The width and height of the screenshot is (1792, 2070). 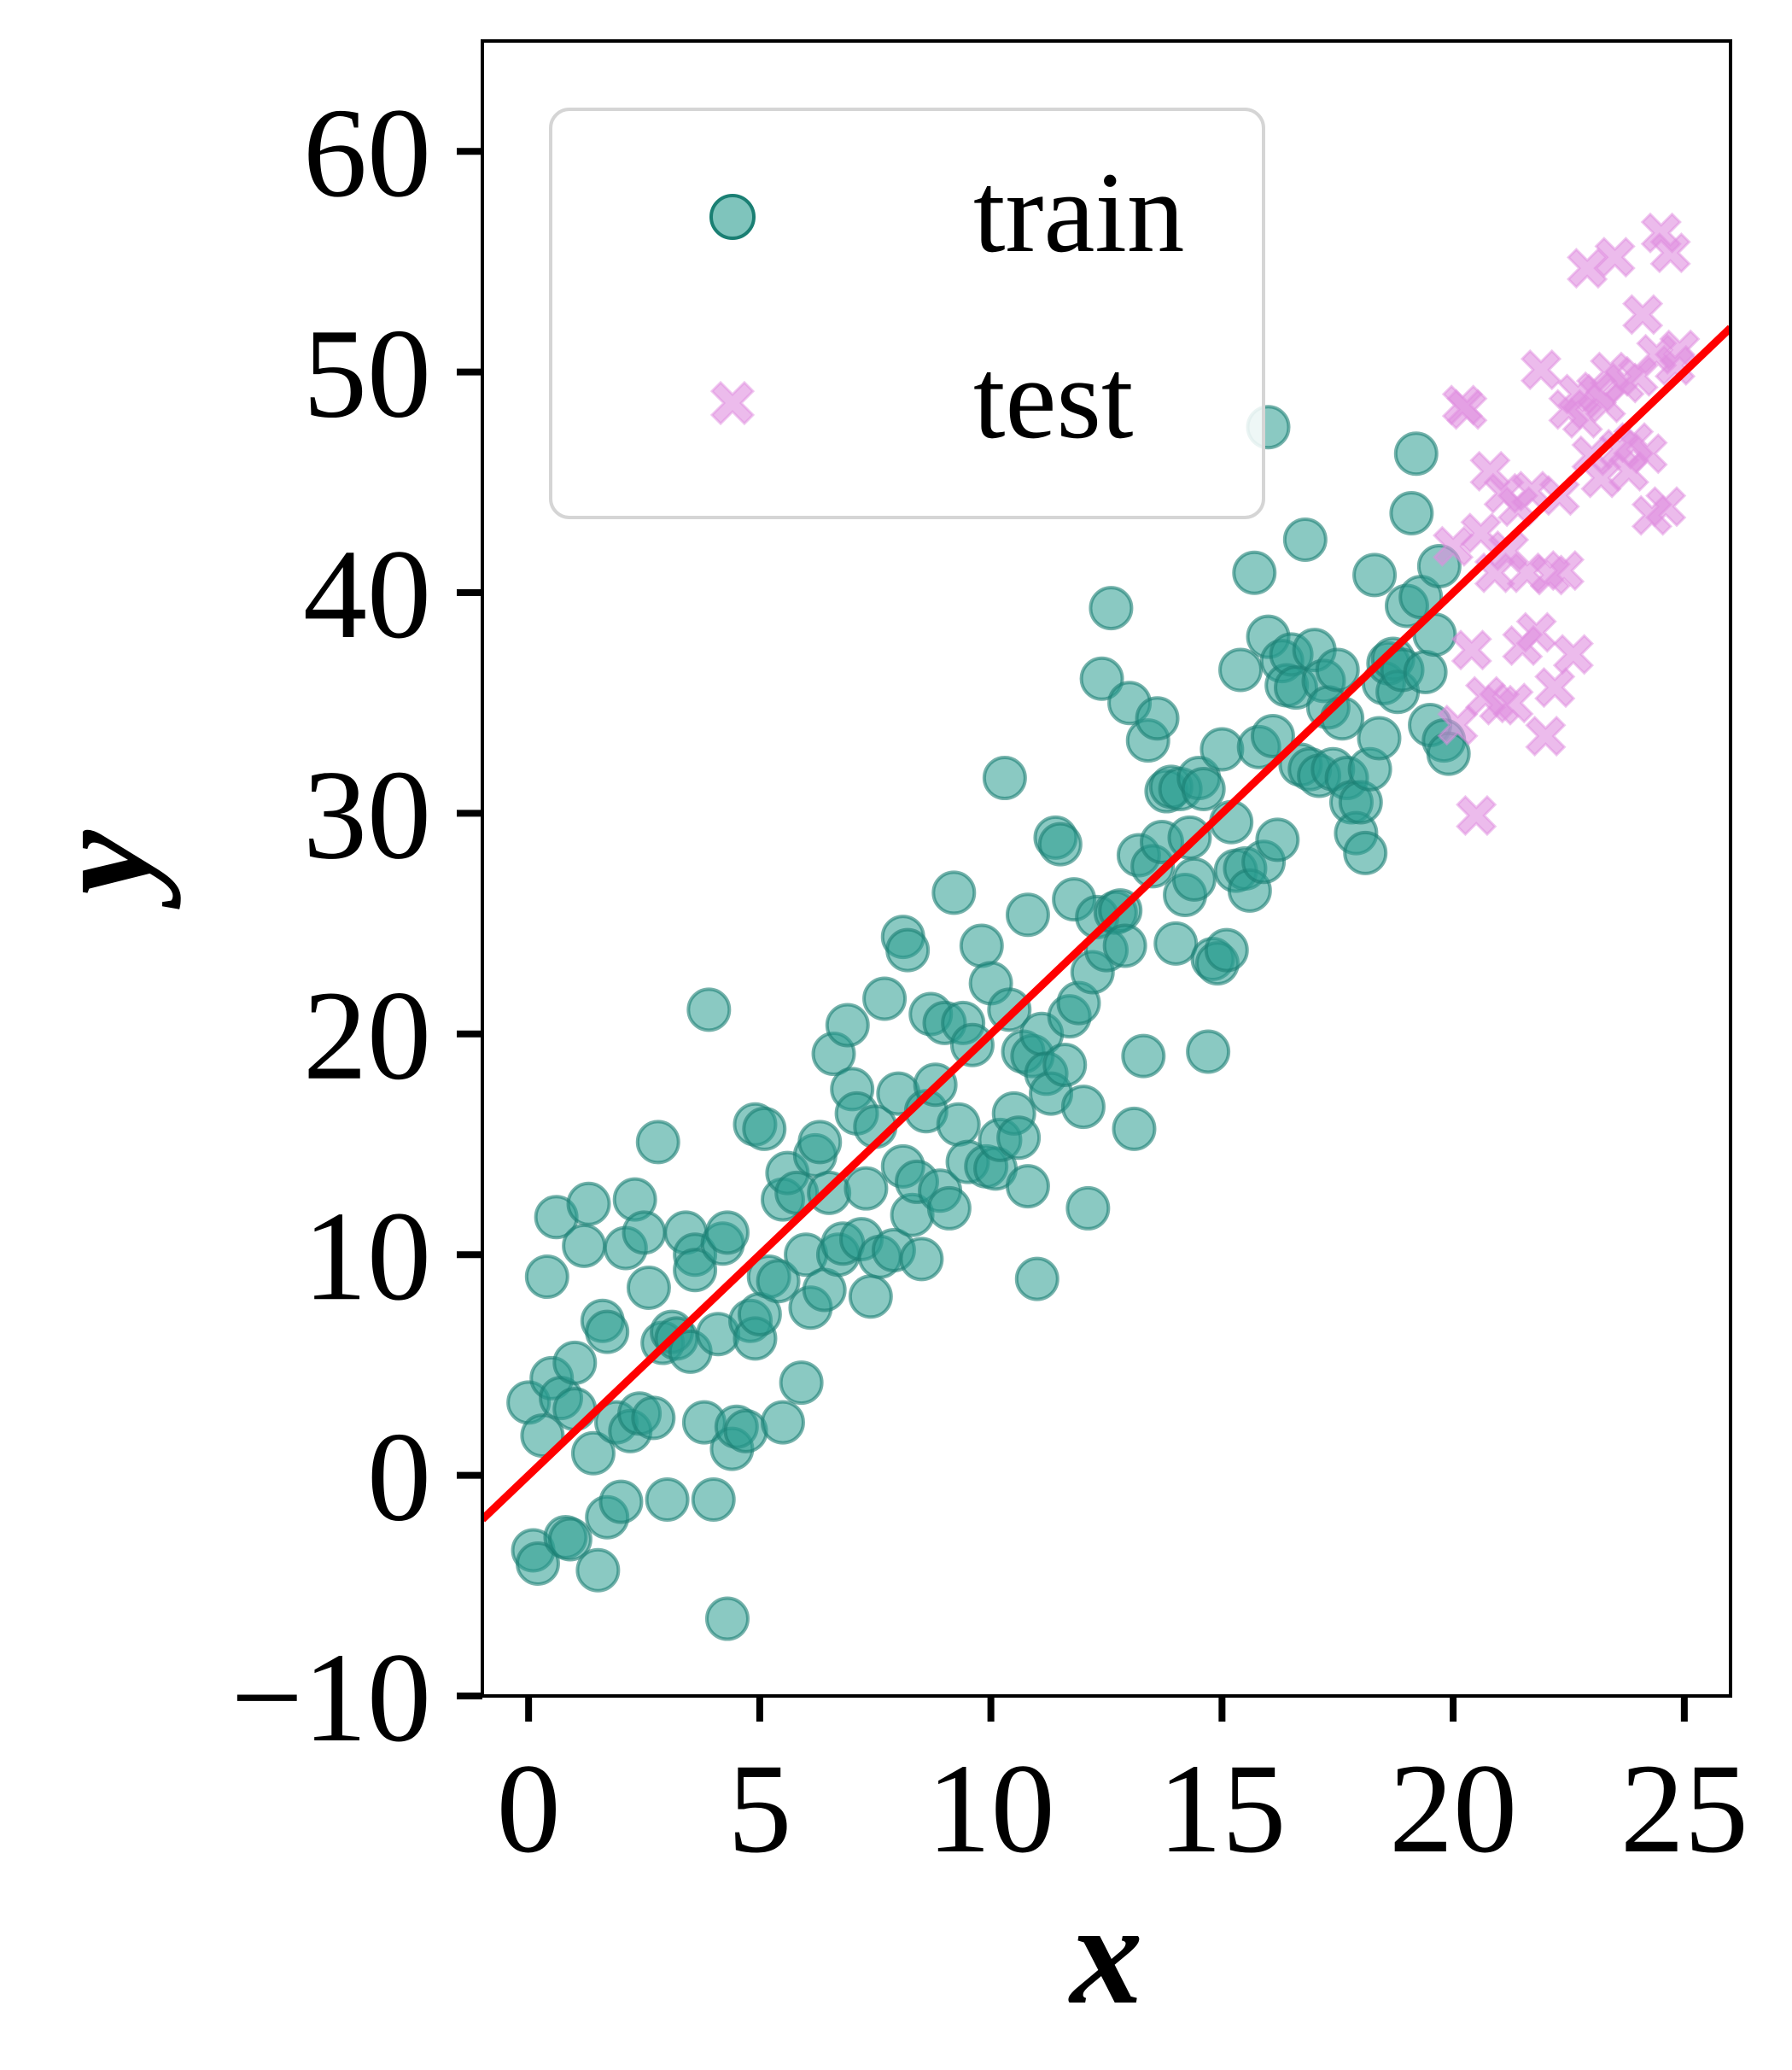 I want to click on legend-train-label: train, so click(x=1078, y=213).